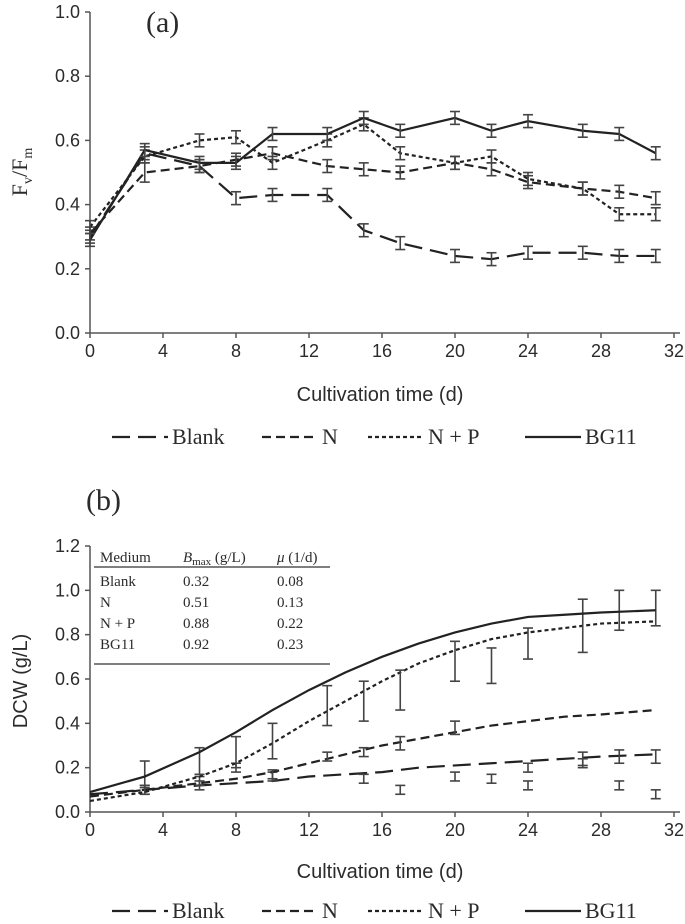 This screenshot has height=924, width=685. I want to click on panel-b-legend: Blank N N + P BG11, so click(374, 910).